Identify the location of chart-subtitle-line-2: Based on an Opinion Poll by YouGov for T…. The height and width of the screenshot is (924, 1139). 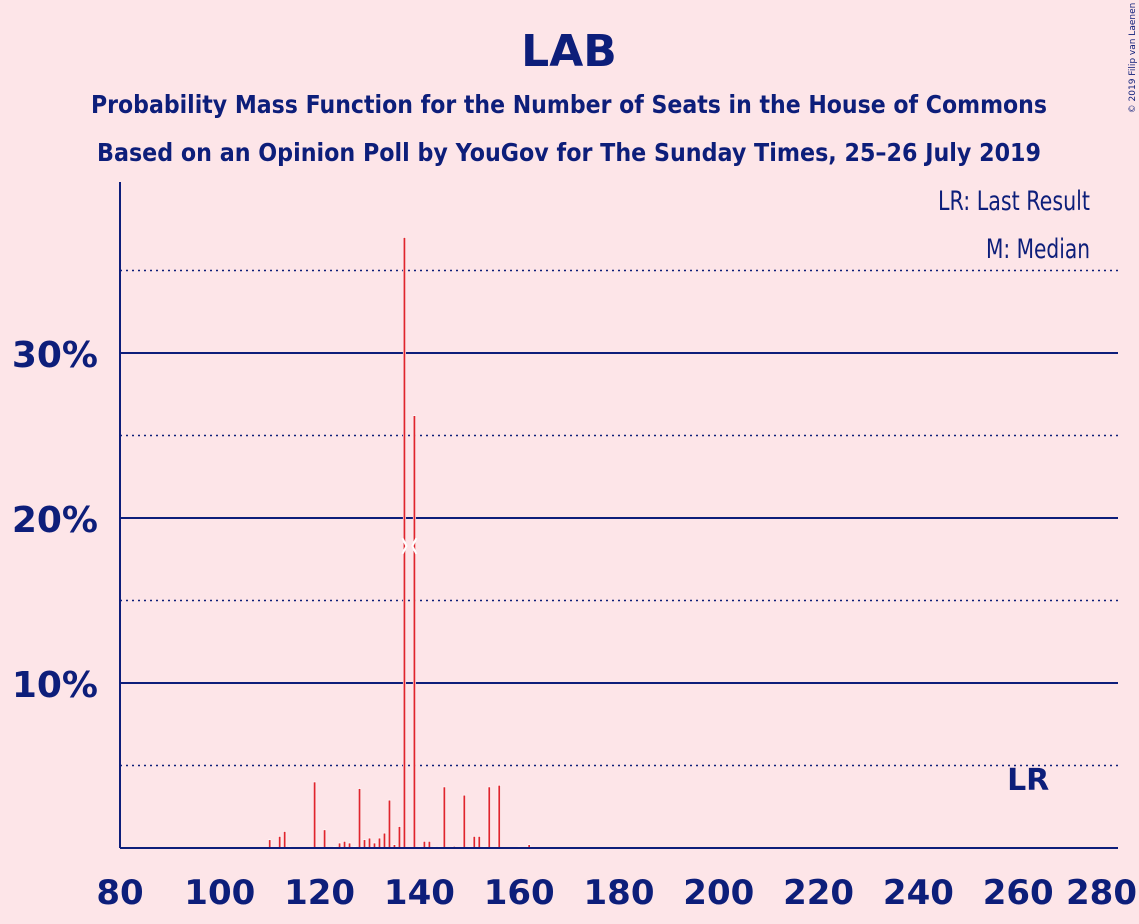
(569, 152).